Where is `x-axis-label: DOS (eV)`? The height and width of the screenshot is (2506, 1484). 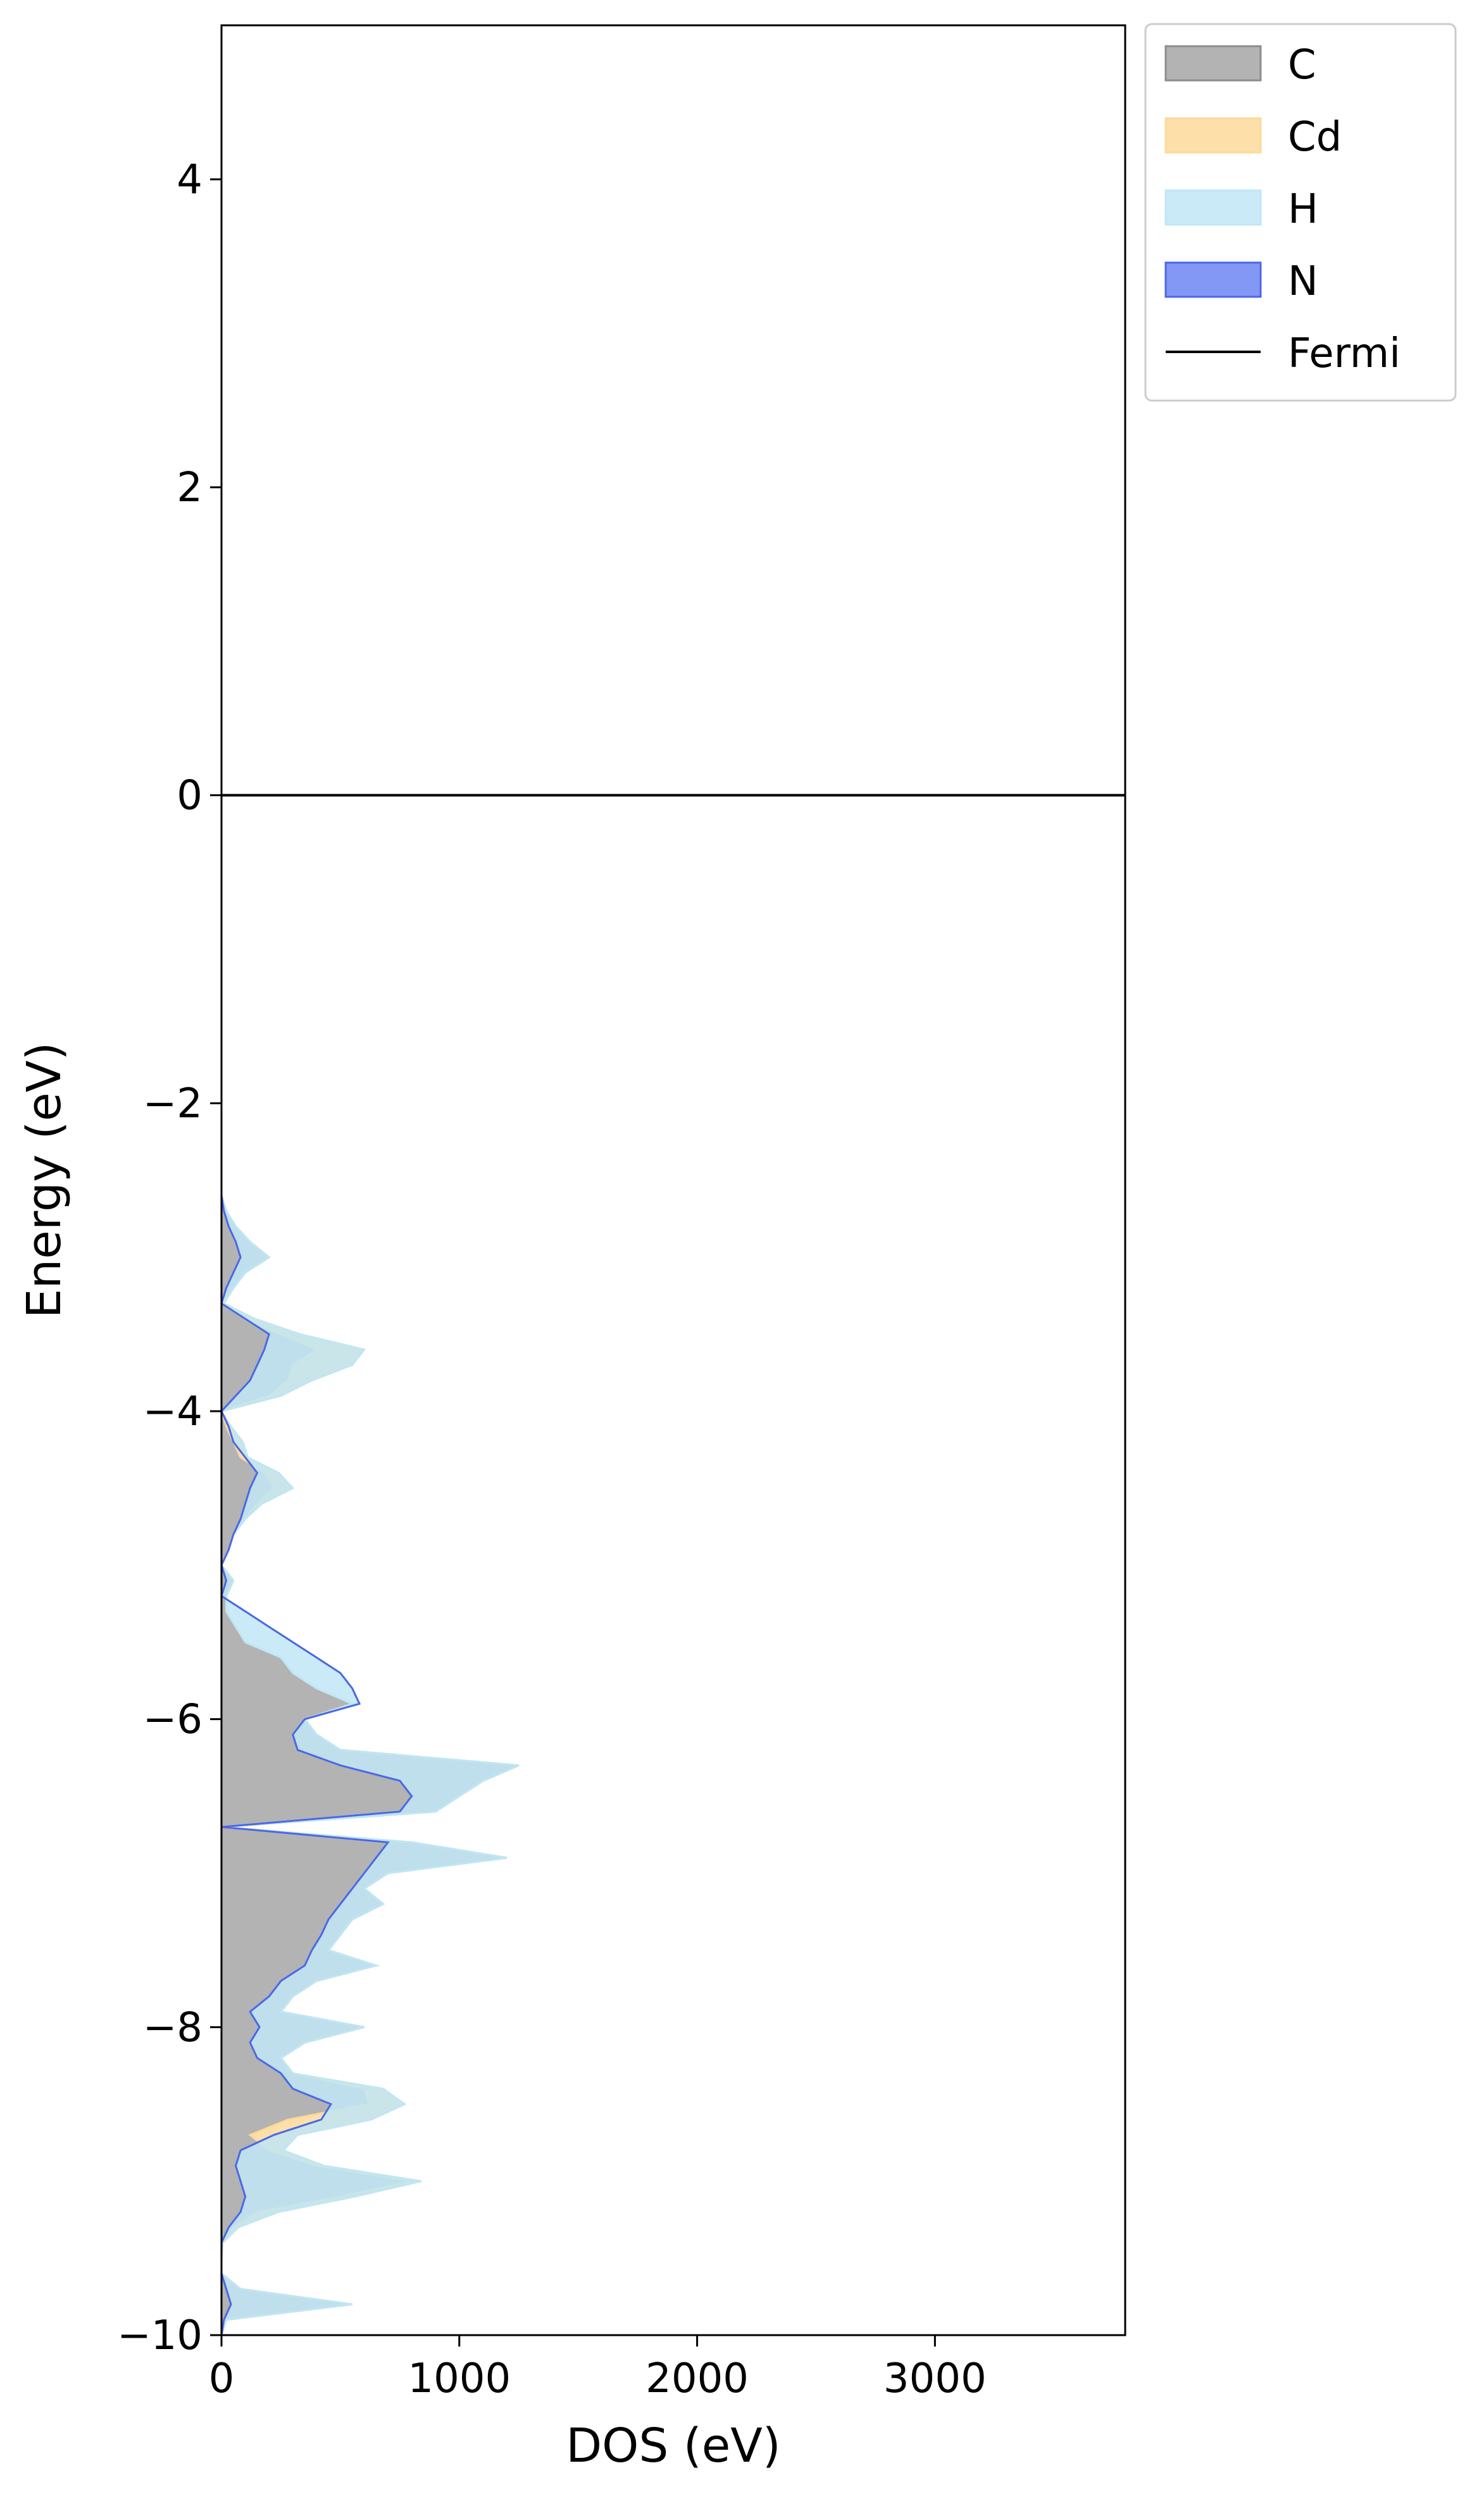
x-axis-label: DOS (eV) is located at coordinates (673, 2446).